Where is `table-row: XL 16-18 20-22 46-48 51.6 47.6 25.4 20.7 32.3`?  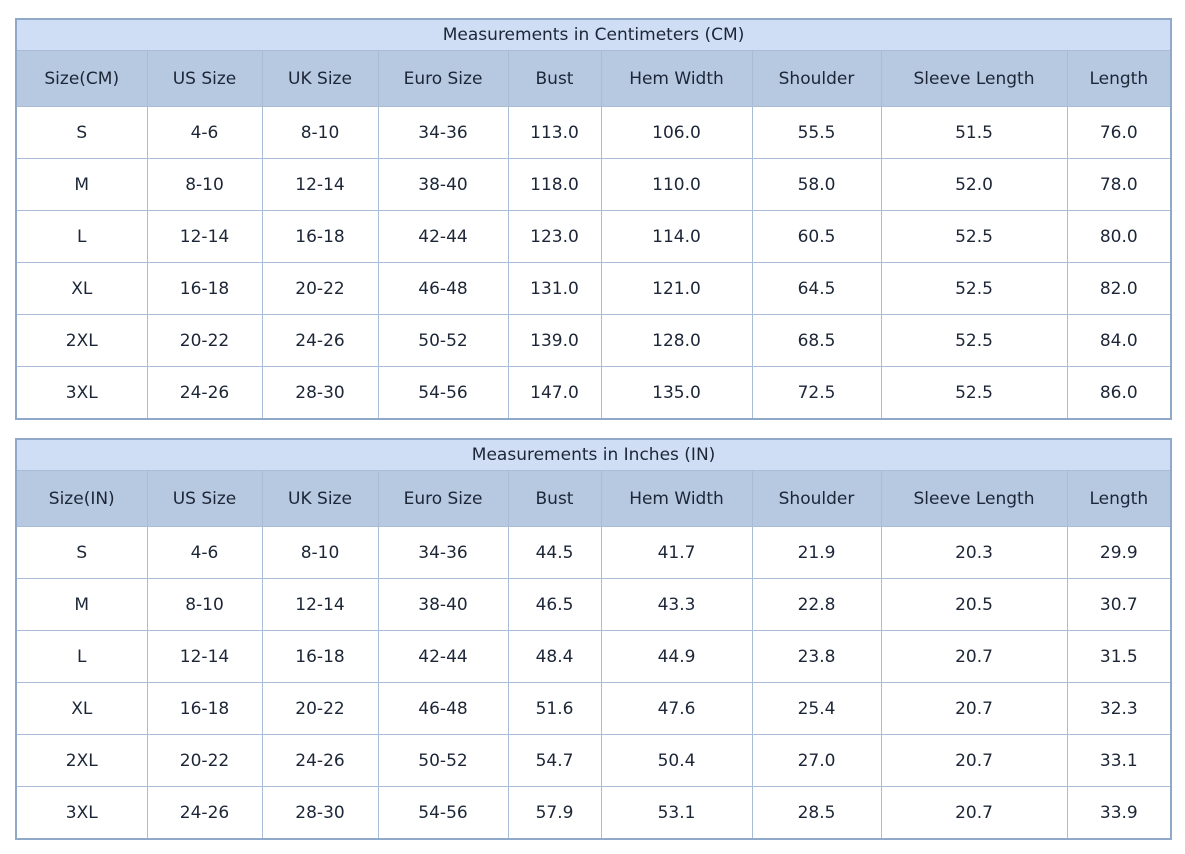
table-row: XL 16-18 20-22 46-48 51.6 47.6 25.4 20.7 32.3 is located at coordinates (593, 708).